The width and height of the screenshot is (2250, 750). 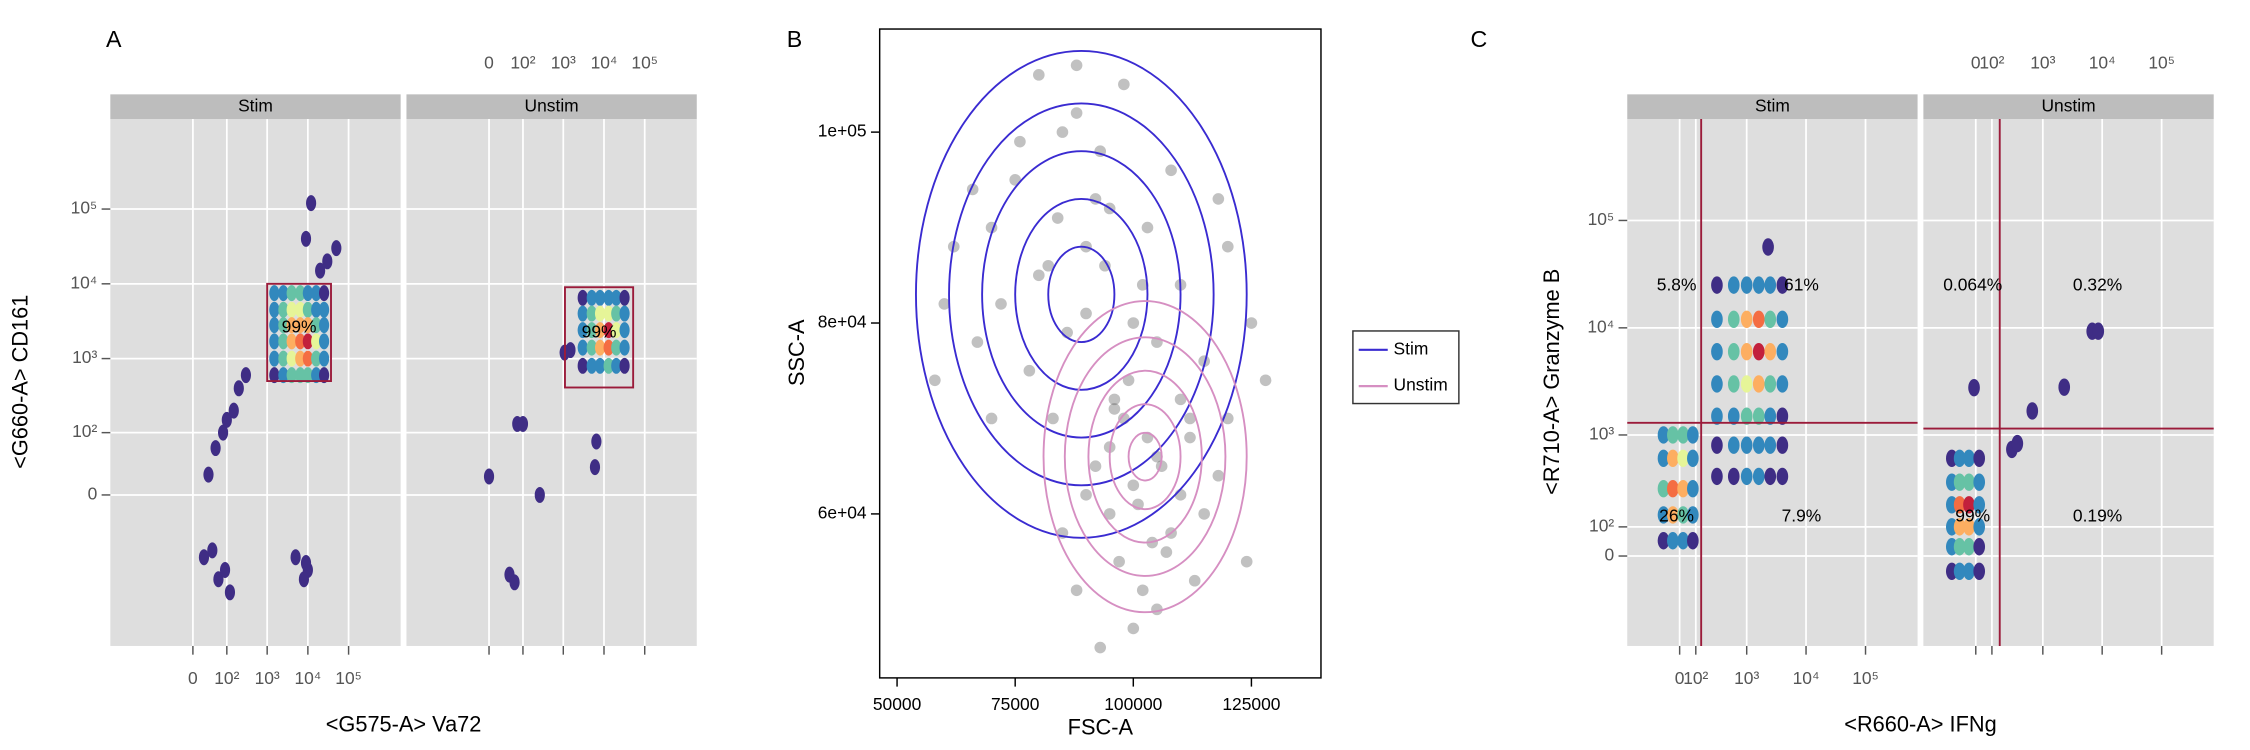 I want to click on y-tick-label: 1e+05, so click(x=842, y=131).